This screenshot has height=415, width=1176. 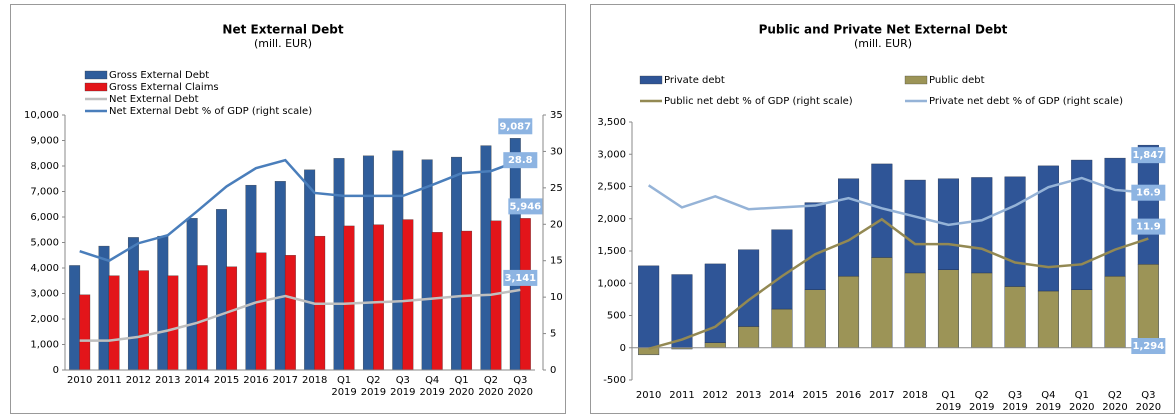 I want to click on x-tick-label: 2016, so click(x=848, y=395).